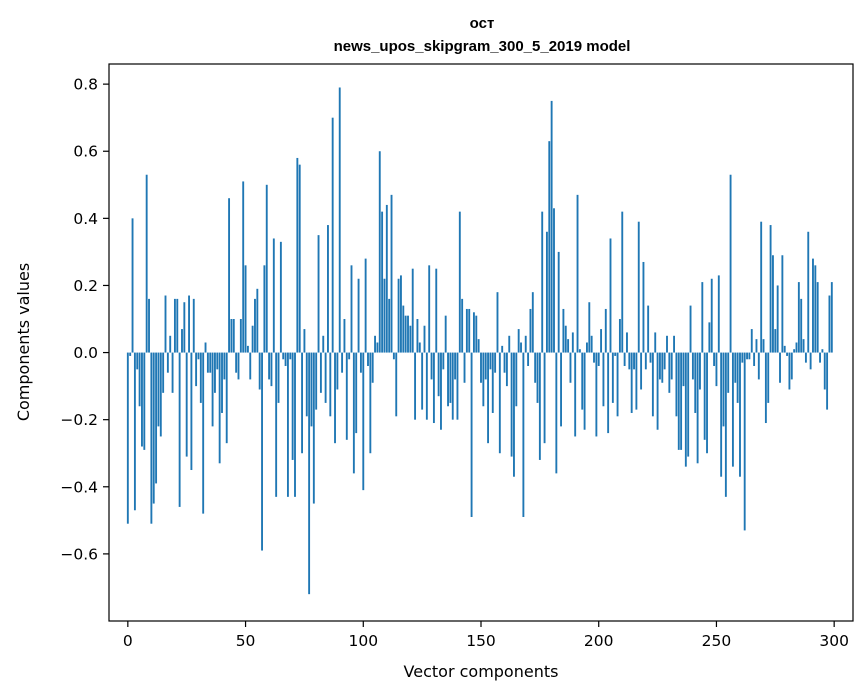 The image size is (867, 696). What do you see at coordinates (79, 420) in the screenshot?
I see `y-tick-label: −0.2` at bounding box center [79, 420].